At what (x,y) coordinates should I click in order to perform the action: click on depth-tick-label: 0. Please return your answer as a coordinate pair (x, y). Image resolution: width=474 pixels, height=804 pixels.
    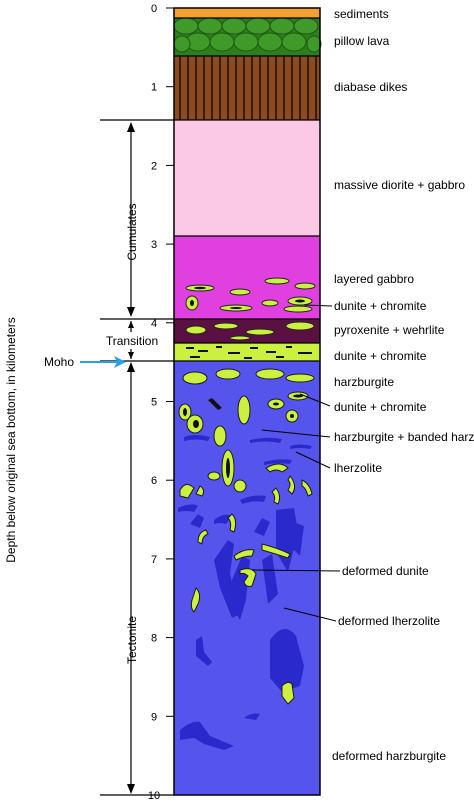
    Looking at the image, I should click on (154, 9).